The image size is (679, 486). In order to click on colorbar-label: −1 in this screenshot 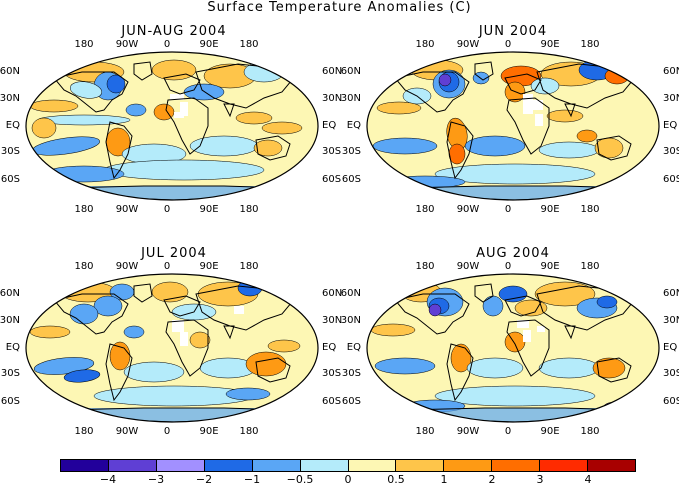, I will do `click(252, 479)`.